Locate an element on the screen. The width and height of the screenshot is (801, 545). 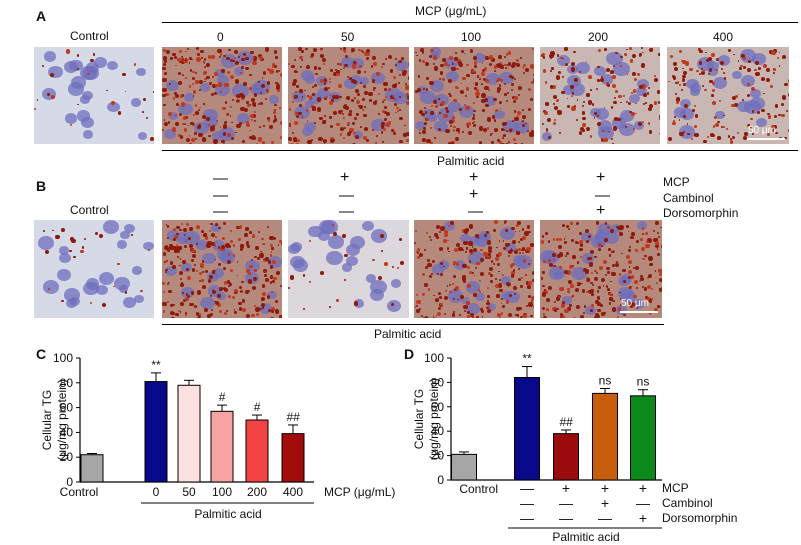
micrograph-b-pa is located at coordinates (222, 269).